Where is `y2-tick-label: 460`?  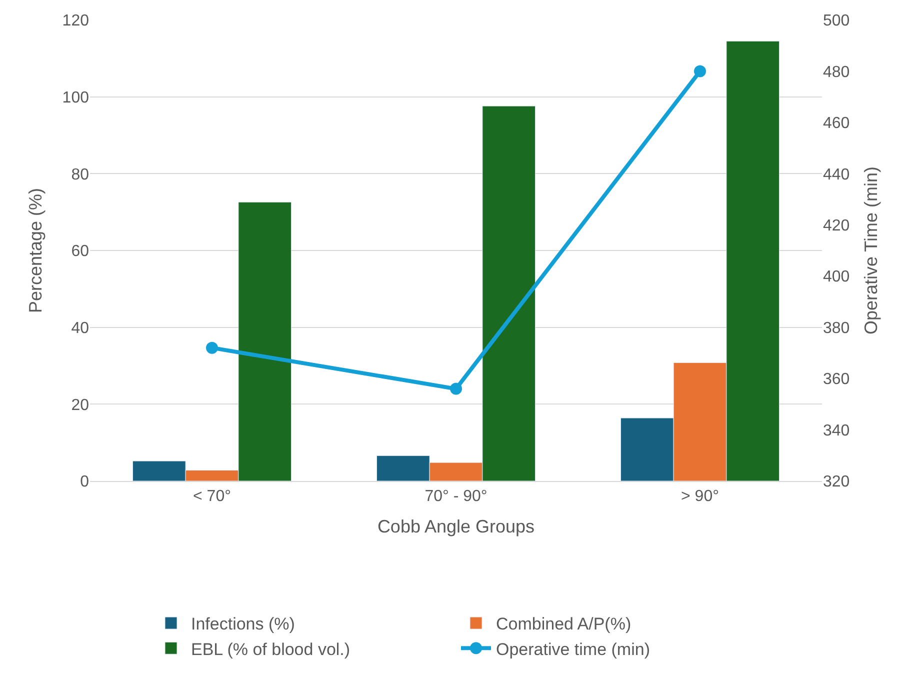 y2-tick-label: 460 is located at coordinates (836, 123).